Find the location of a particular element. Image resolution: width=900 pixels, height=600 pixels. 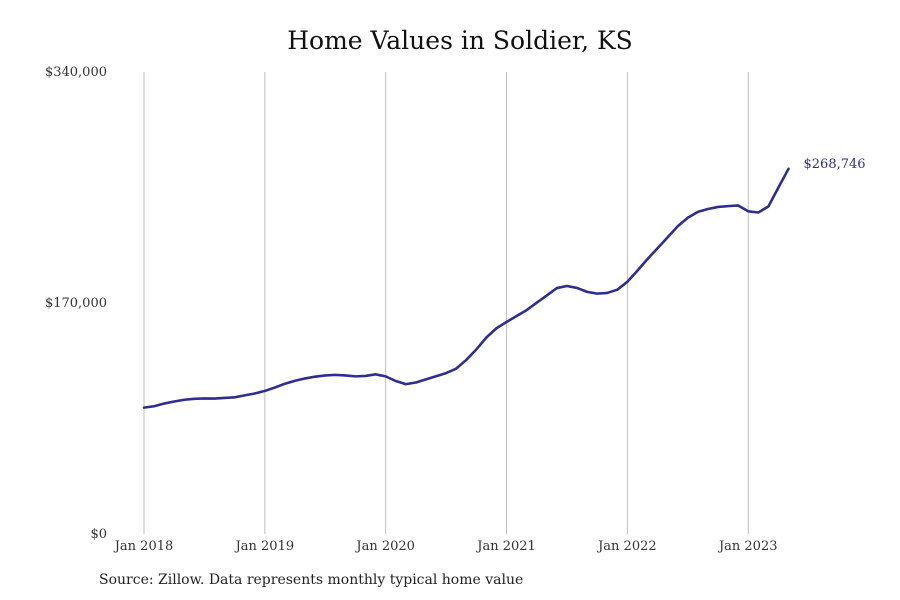

y-tick-label: $170,000 is located at coordinates (76, 303).